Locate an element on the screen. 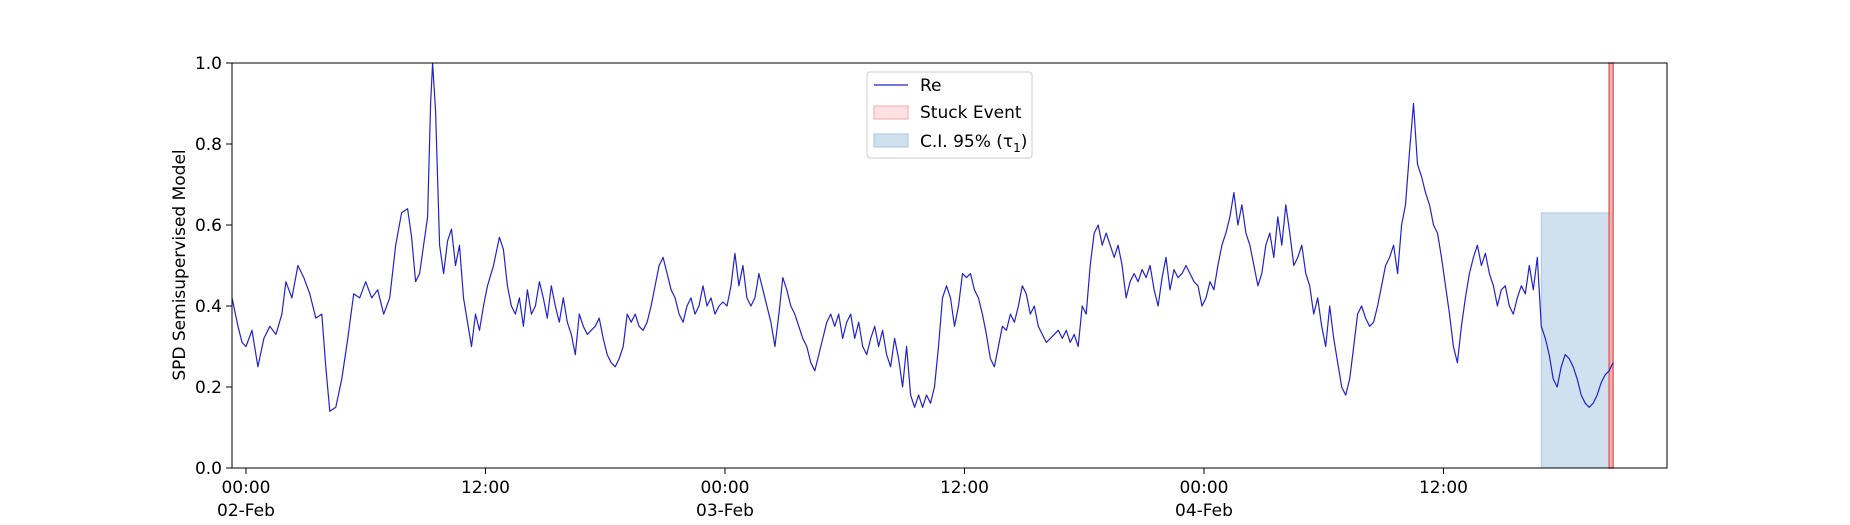  y-tick-label: 0.4 is located at coordinates (208, 307).